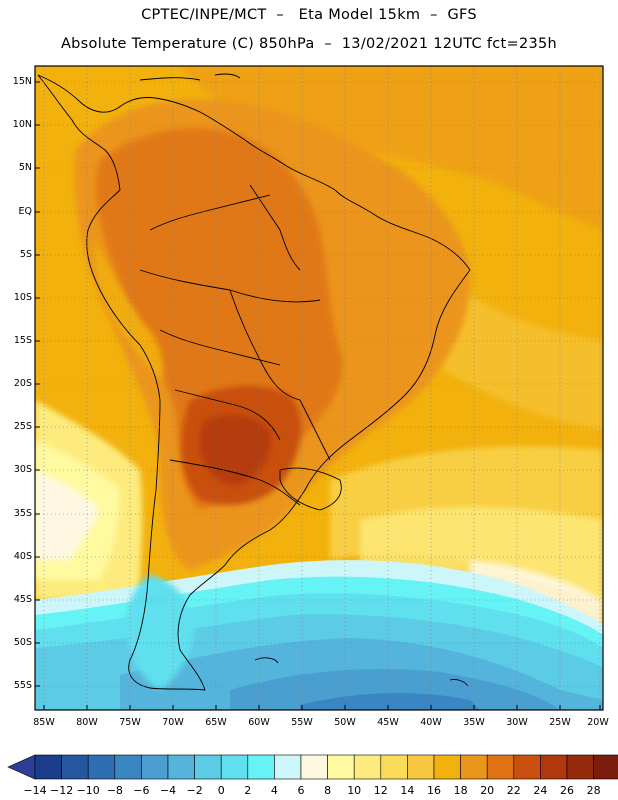  Describe the element at coordinates (22, 297) in the screenshot. I see `lat-label: 10S` at that location.